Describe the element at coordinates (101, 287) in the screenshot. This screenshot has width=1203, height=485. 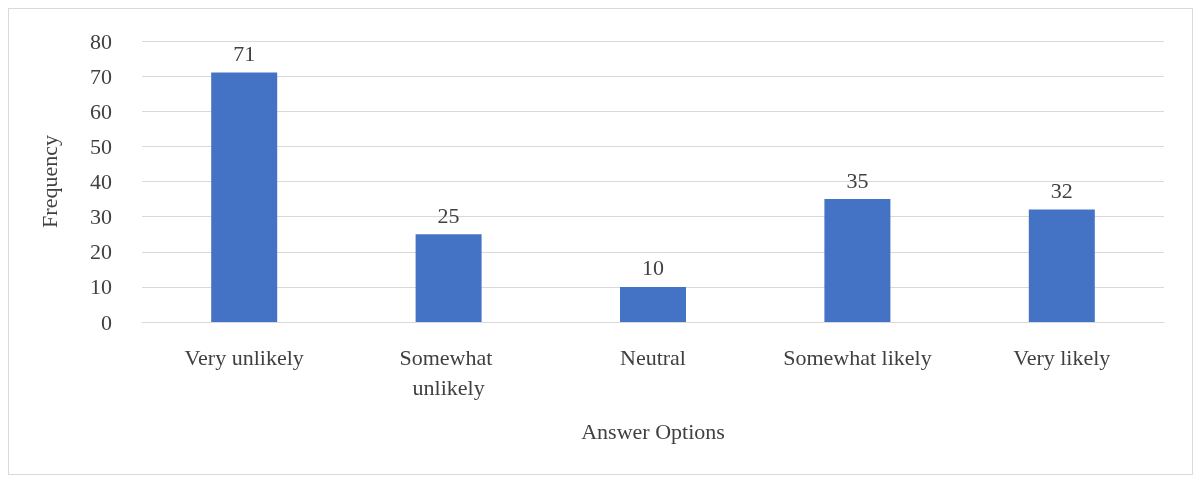
I see `y-tick-label: 10` at that location.